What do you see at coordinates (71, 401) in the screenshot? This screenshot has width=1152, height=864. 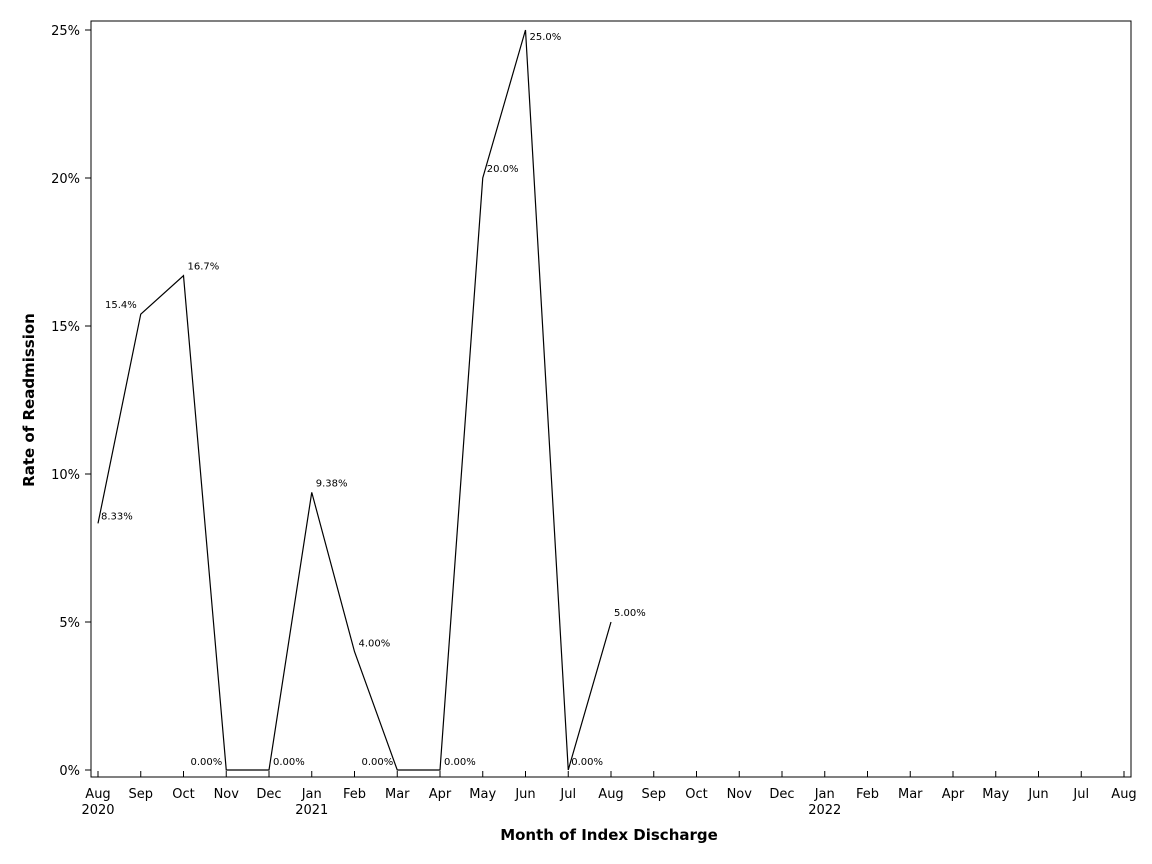 I see `y-axis: 0% 5% 10% 15% 20% 25%` at bounding box center [71, 401].